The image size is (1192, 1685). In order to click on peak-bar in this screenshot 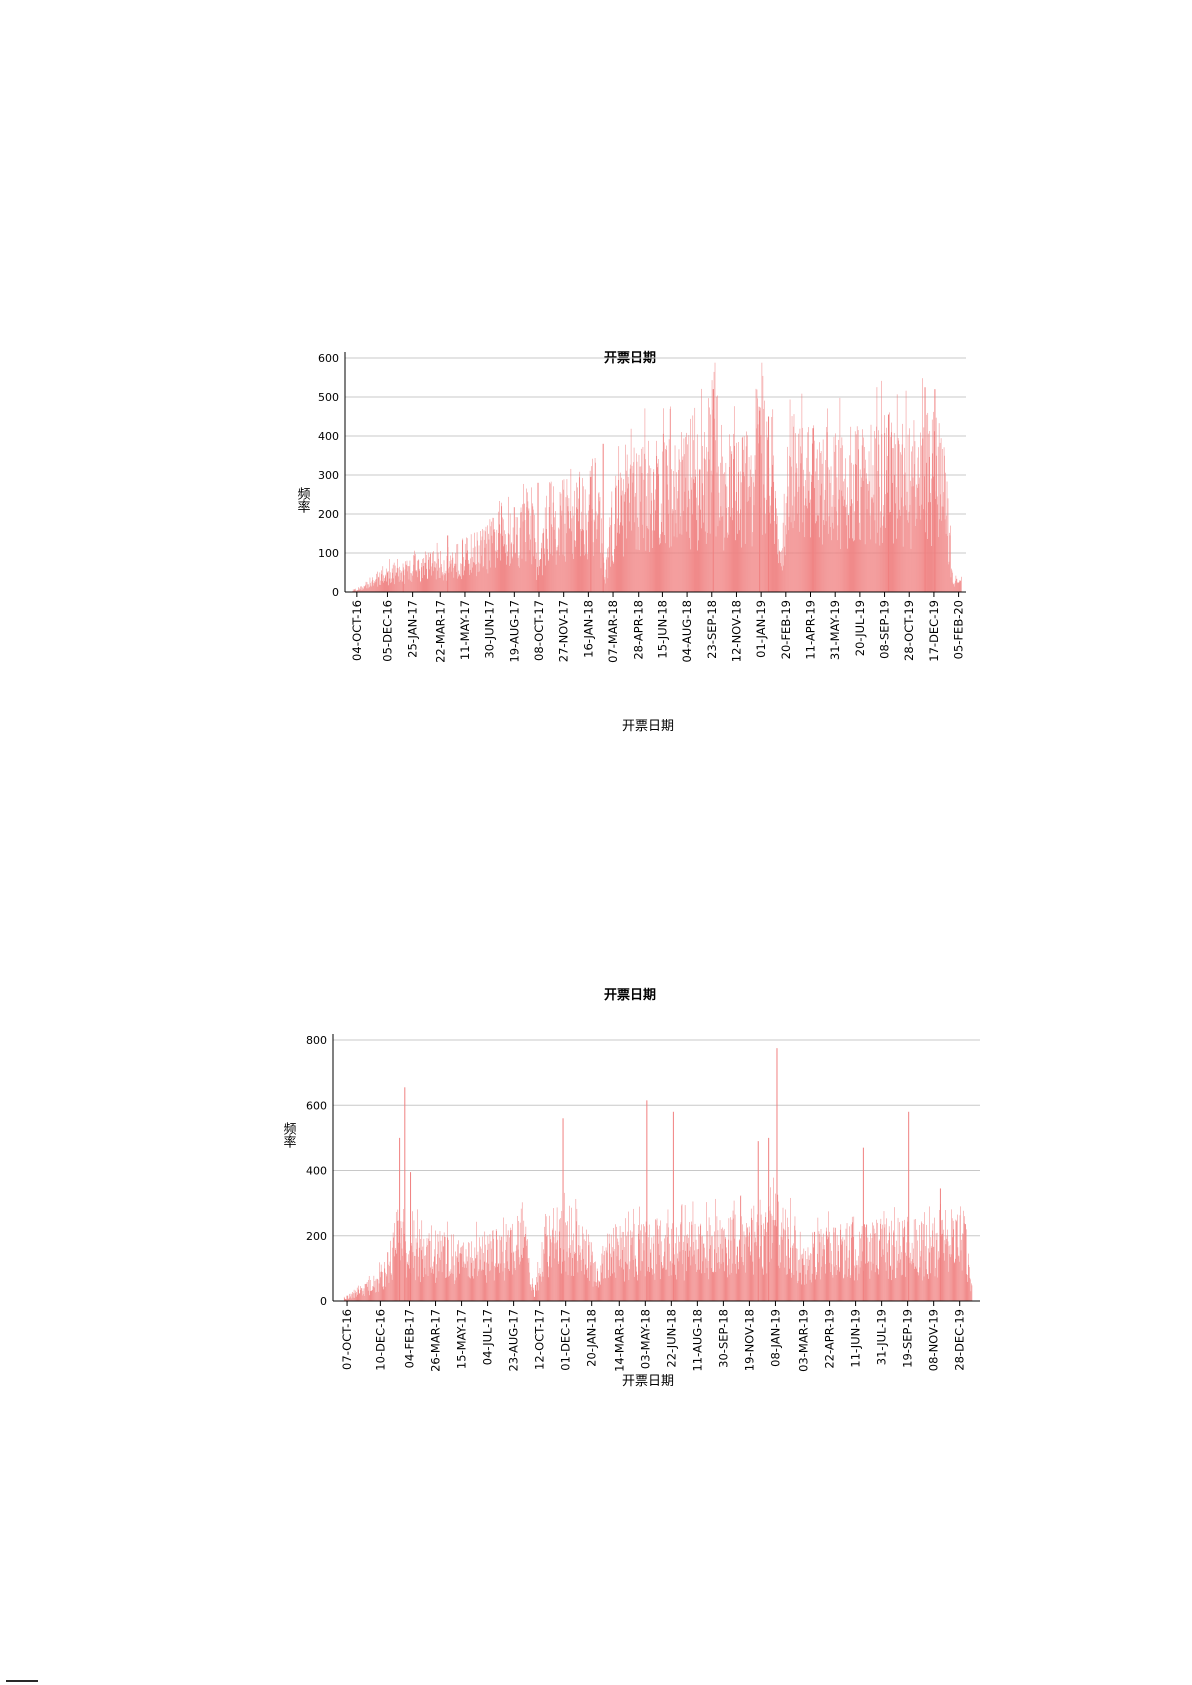, I will do `click(777, 1174)`.